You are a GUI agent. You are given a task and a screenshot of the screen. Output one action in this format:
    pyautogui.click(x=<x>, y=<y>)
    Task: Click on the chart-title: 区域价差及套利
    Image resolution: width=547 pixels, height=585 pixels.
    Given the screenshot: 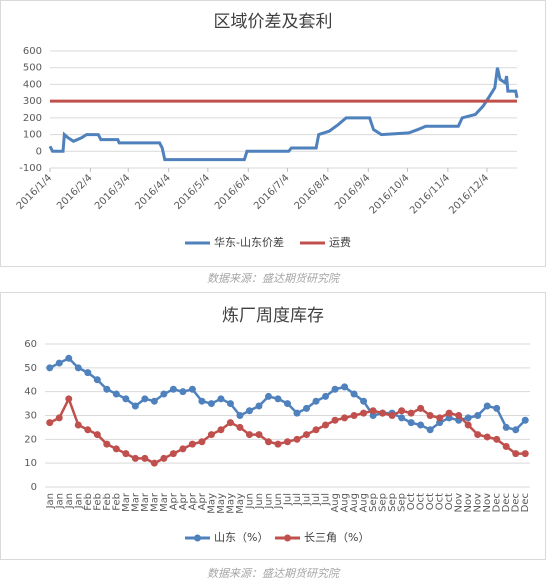 What is the action you would take?
    pyautogui.click(x=273, y=22)
    